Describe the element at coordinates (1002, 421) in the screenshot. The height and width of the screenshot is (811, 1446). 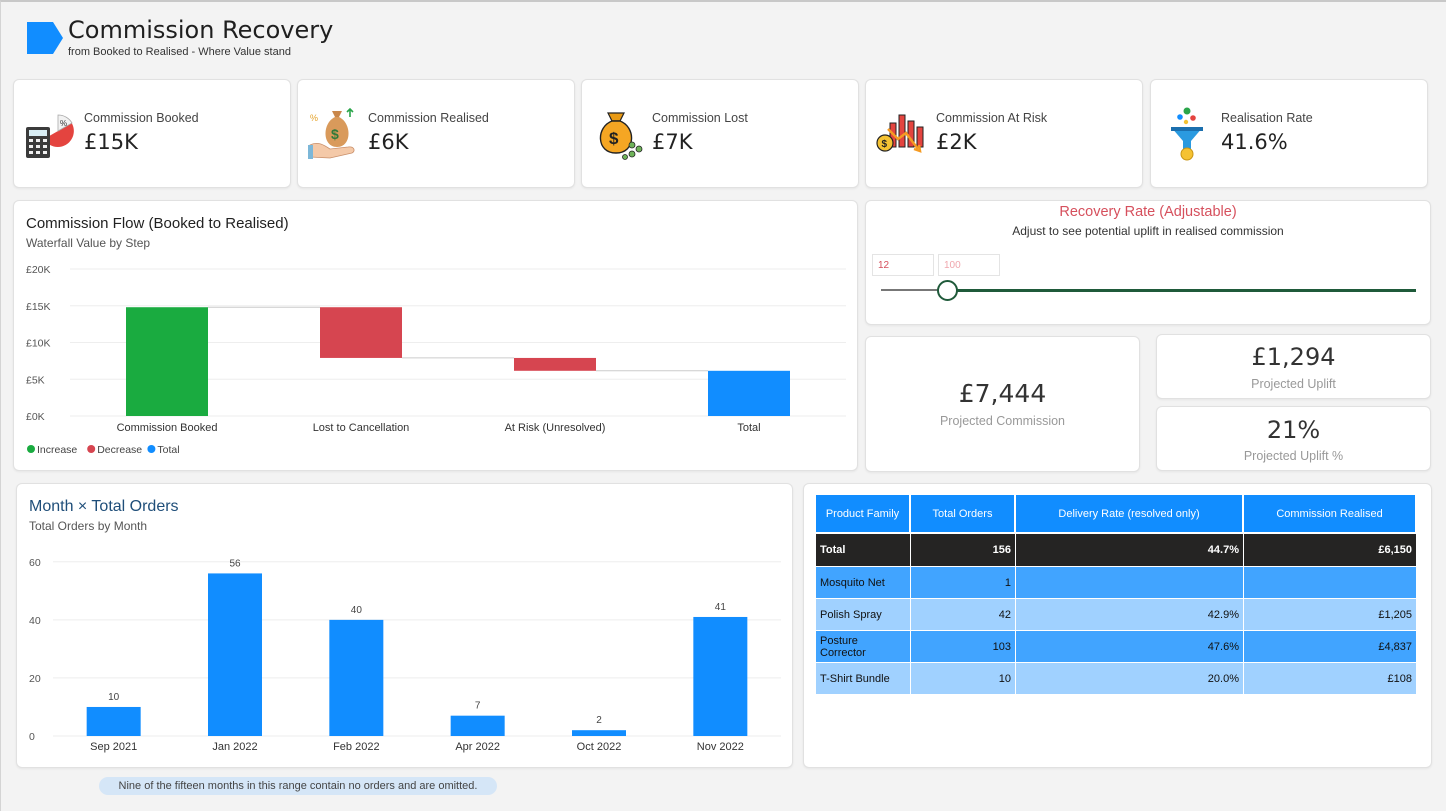
I see `projected-commission-label: Projected Commission` at that location.